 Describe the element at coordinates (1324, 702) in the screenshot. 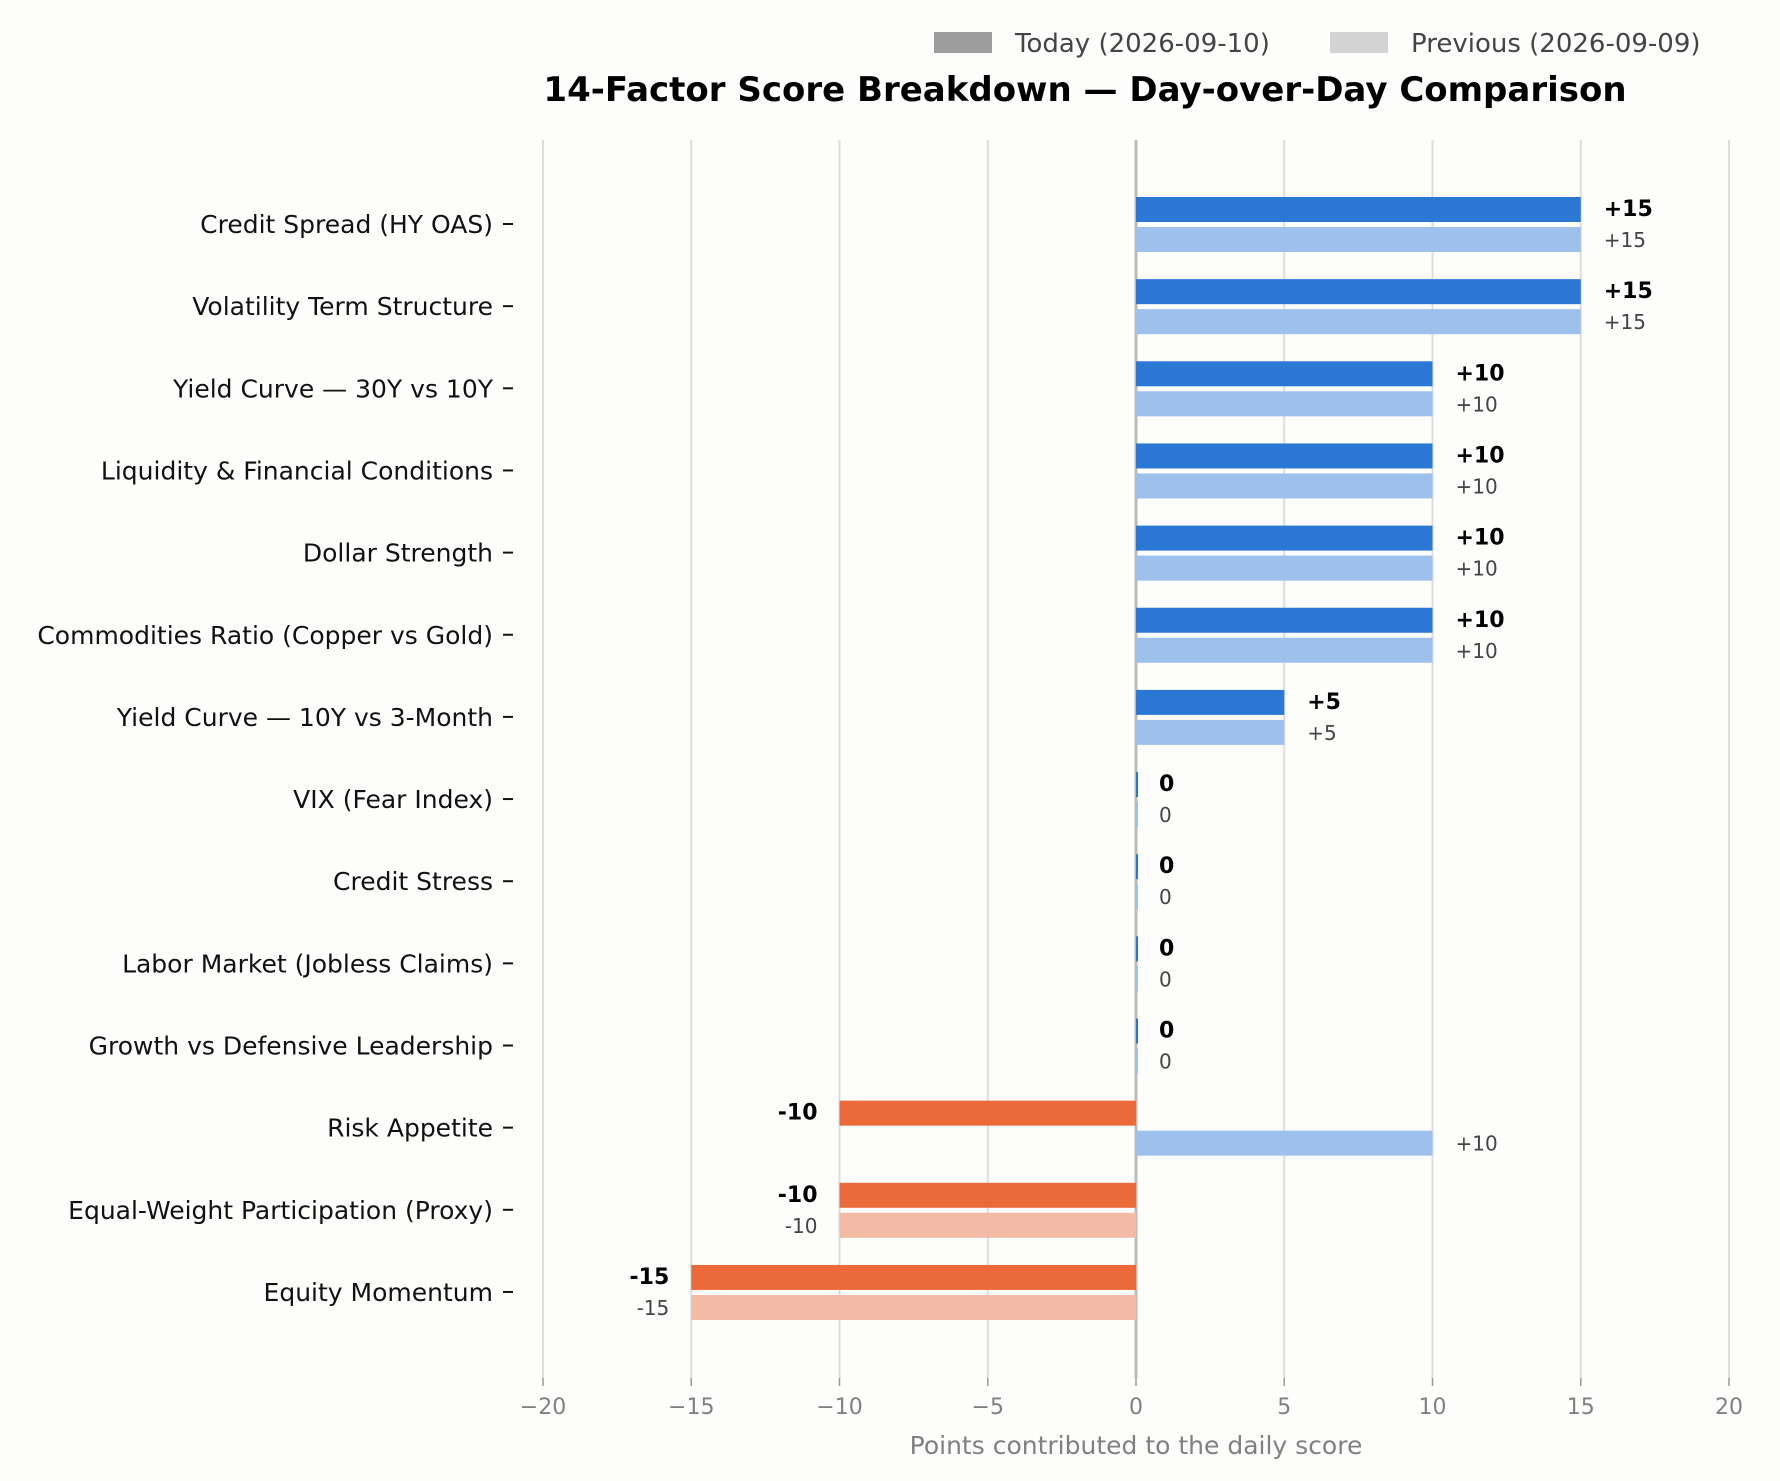

I see `data-label-today: +5` at that location.